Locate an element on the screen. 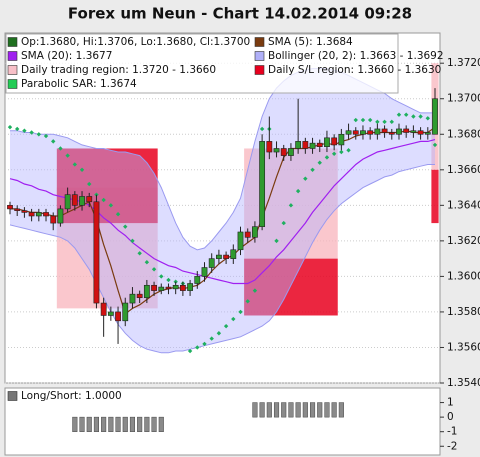  y-tick-label: 1.3580 is located at coordinates (463, 312).